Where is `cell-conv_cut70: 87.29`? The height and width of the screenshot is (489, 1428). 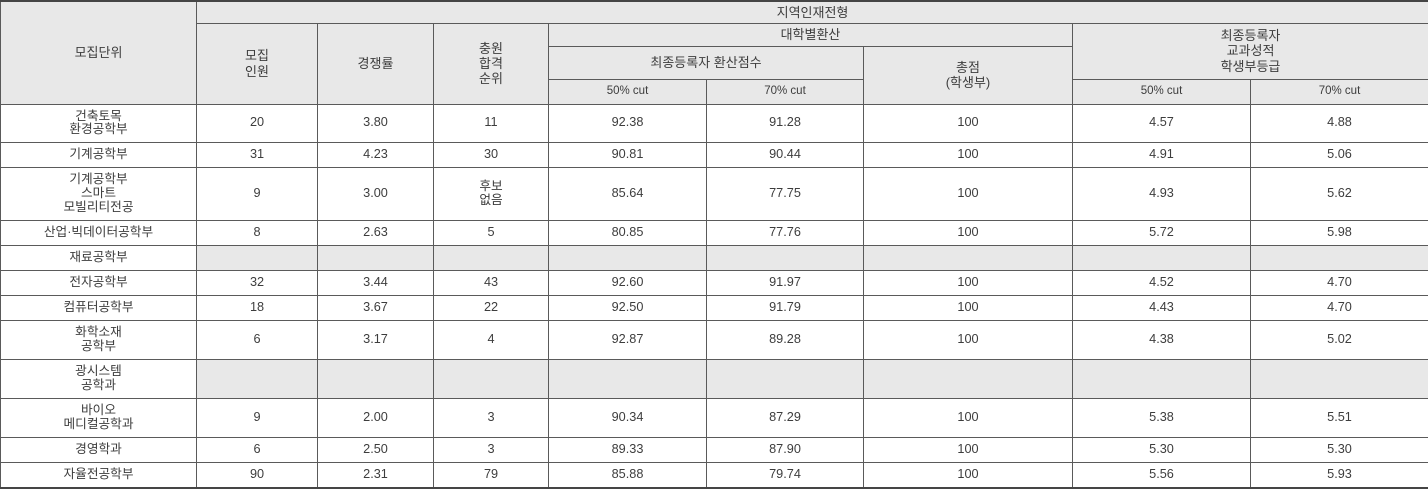
cell-conv_cut70: 87.29 is located at coordinates (785, 418).